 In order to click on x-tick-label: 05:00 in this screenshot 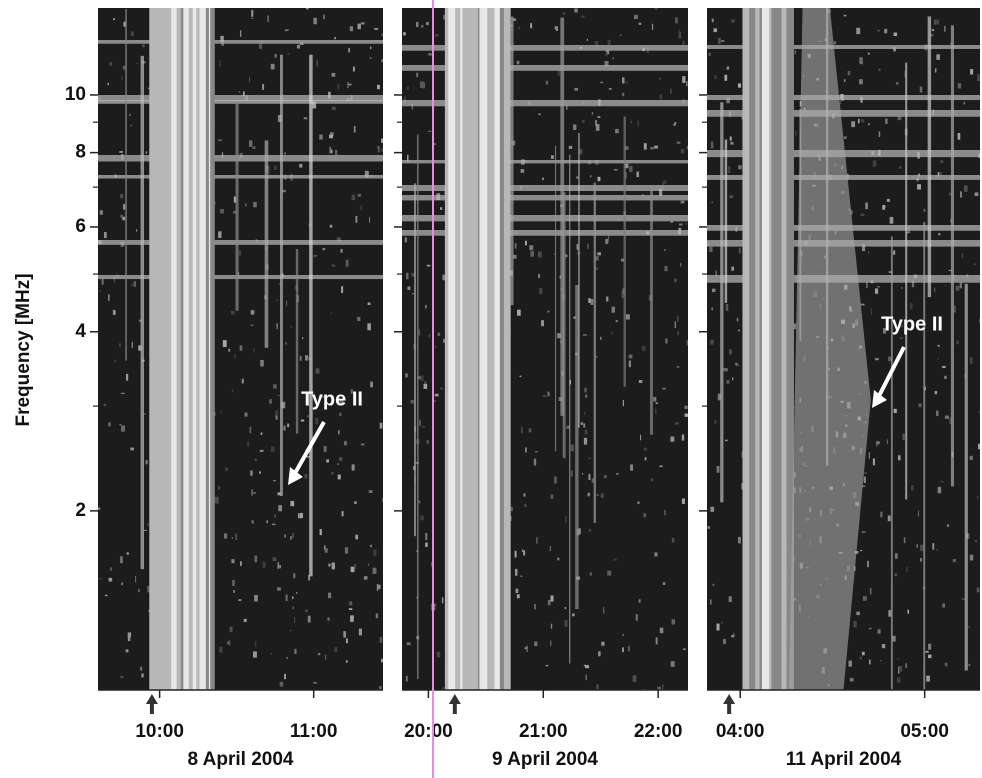, I will do `click(924, 731)`.